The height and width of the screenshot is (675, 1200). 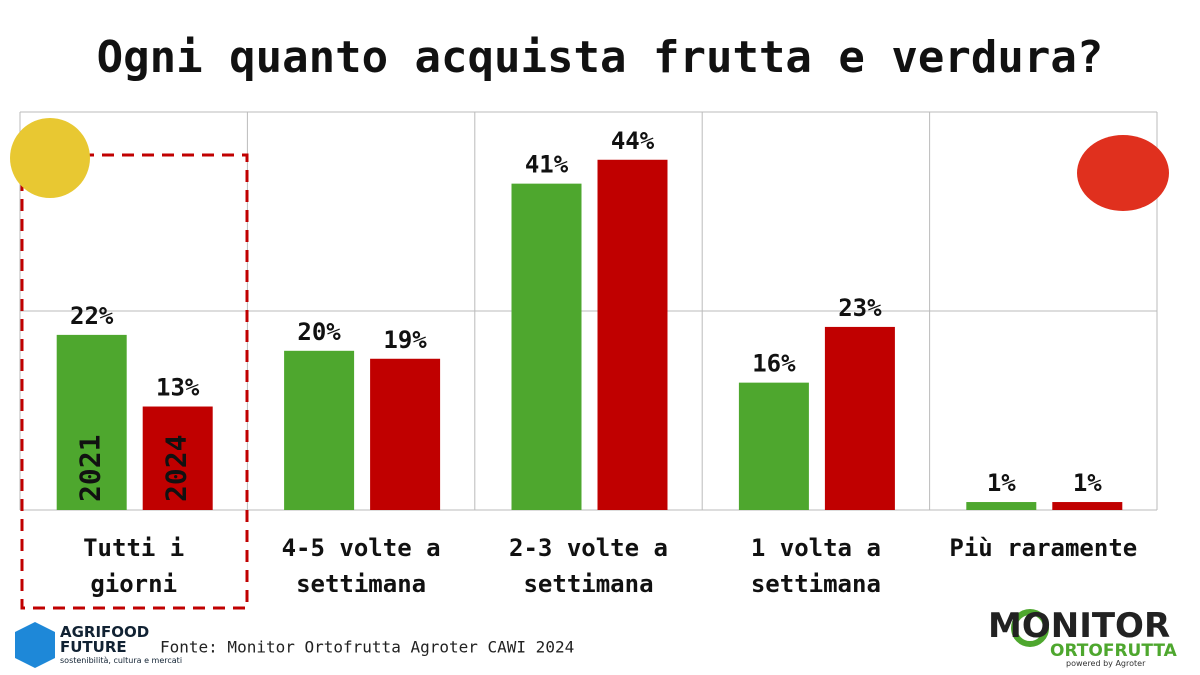 I want to click on apple-icon, so click(x=50, y=158).